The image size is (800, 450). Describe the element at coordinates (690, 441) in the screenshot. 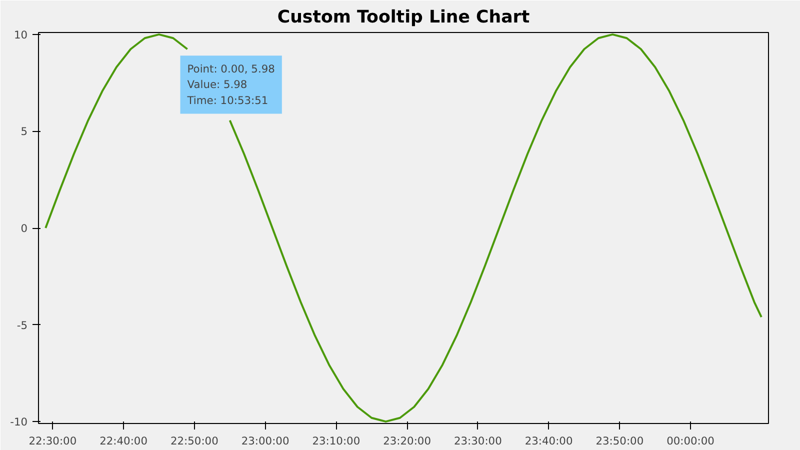

I see `x-tick-label: 00:00:00` at that location.